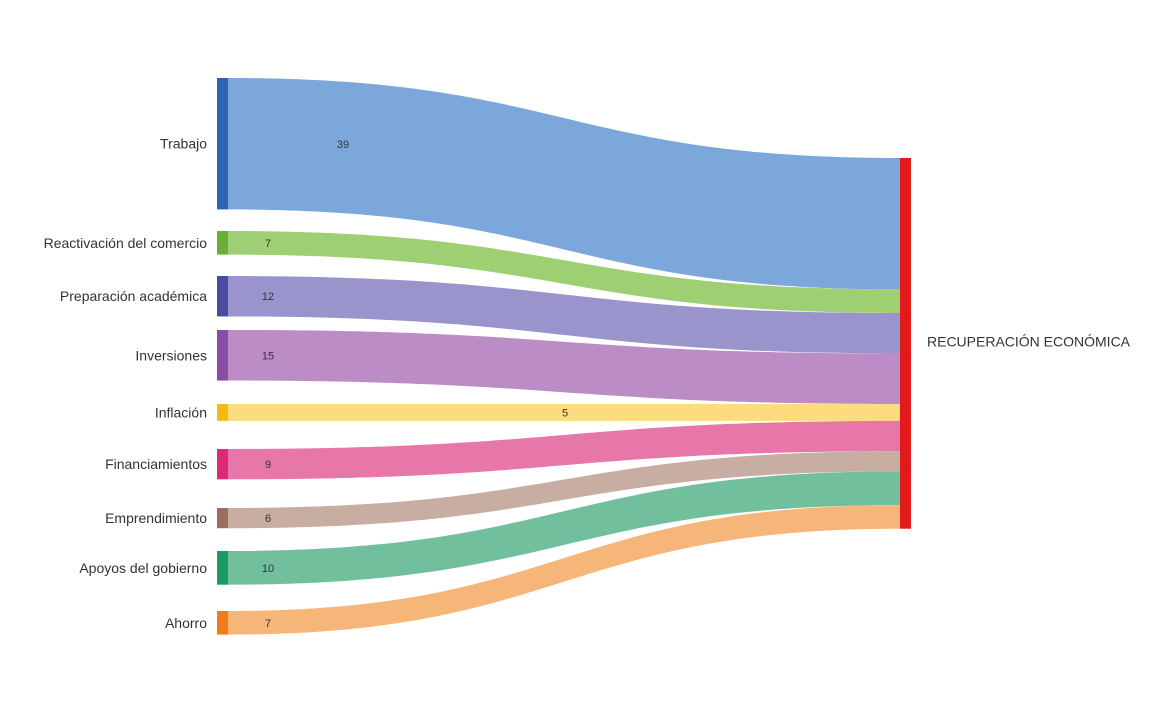 The image size is (1152, 711). Describe the element at coordinates (343, 145) in the screenshot. I see `value-label-trabajo: 39` at that location.